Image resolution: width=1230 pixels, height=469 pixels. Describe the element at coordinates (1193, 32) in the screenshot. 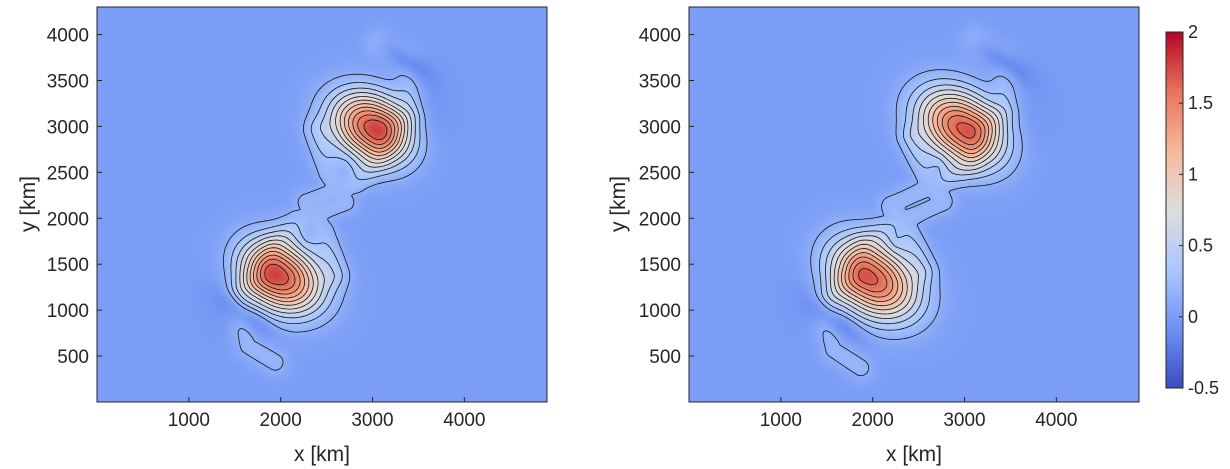

I see `colorbar-tick-label: 2` at that location.